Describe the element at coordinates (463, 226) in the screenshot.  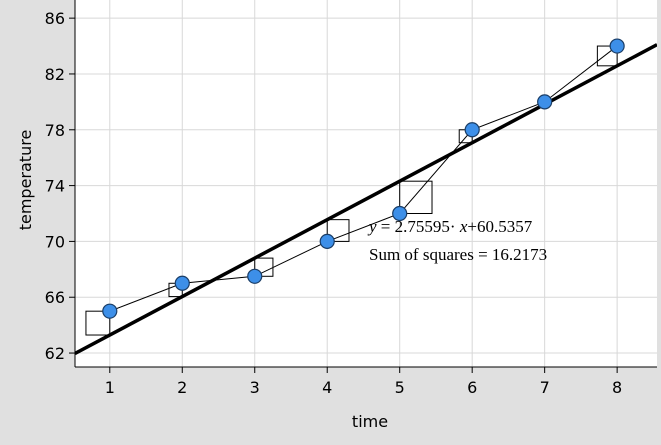
I see `eq-var: x` at that location.